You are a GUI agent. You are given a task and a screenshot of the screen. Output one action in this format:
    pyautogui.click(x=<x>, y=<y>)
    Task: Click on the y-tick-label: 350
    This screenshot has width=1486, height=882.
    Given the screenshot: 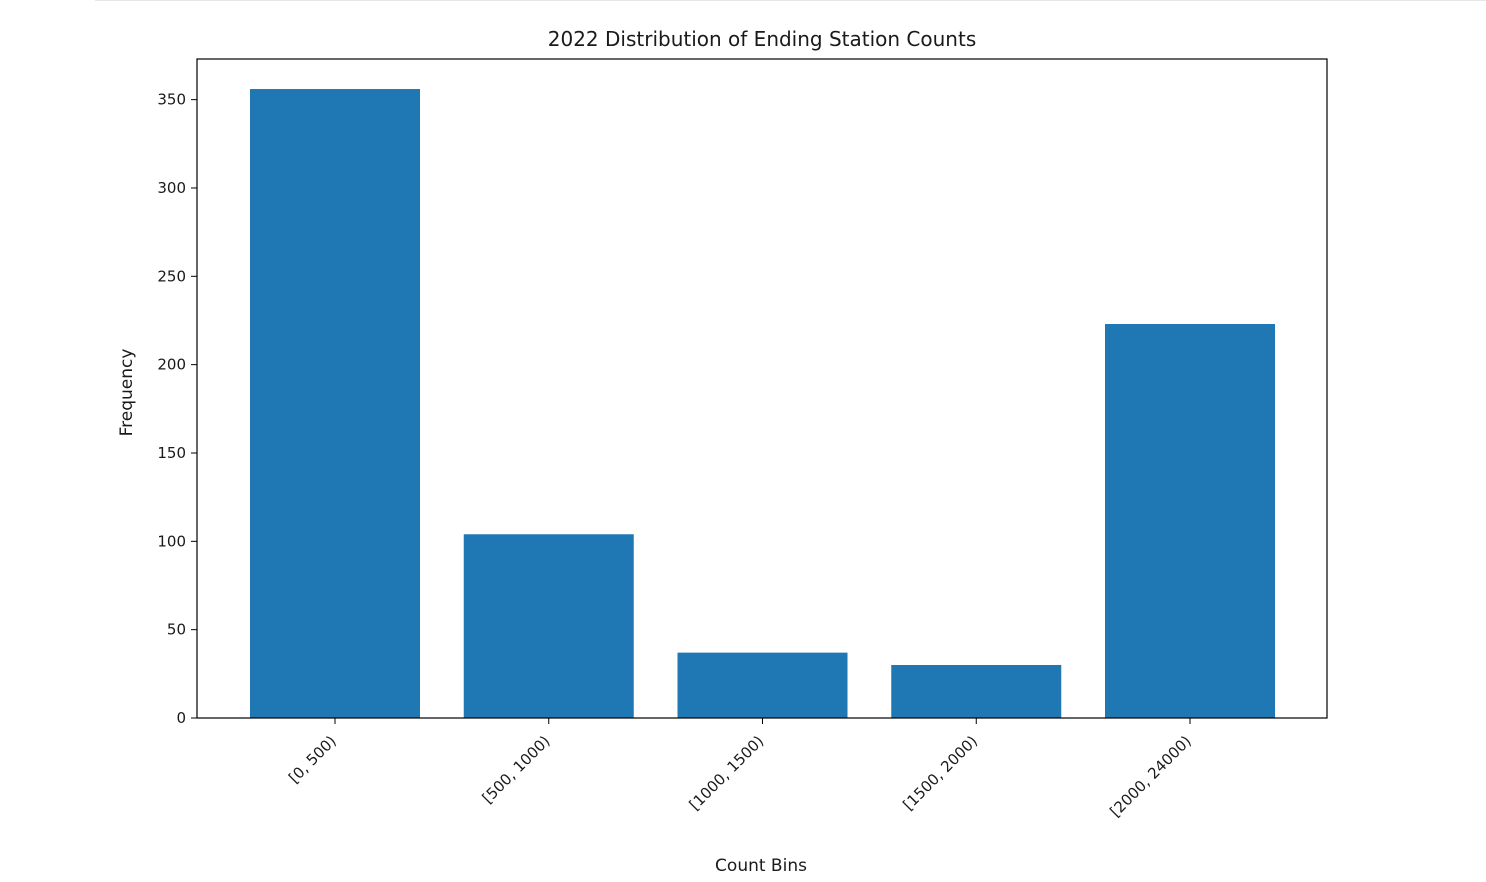 What is the action you would take?
    pyautogui.click(x=171, y=100)
    